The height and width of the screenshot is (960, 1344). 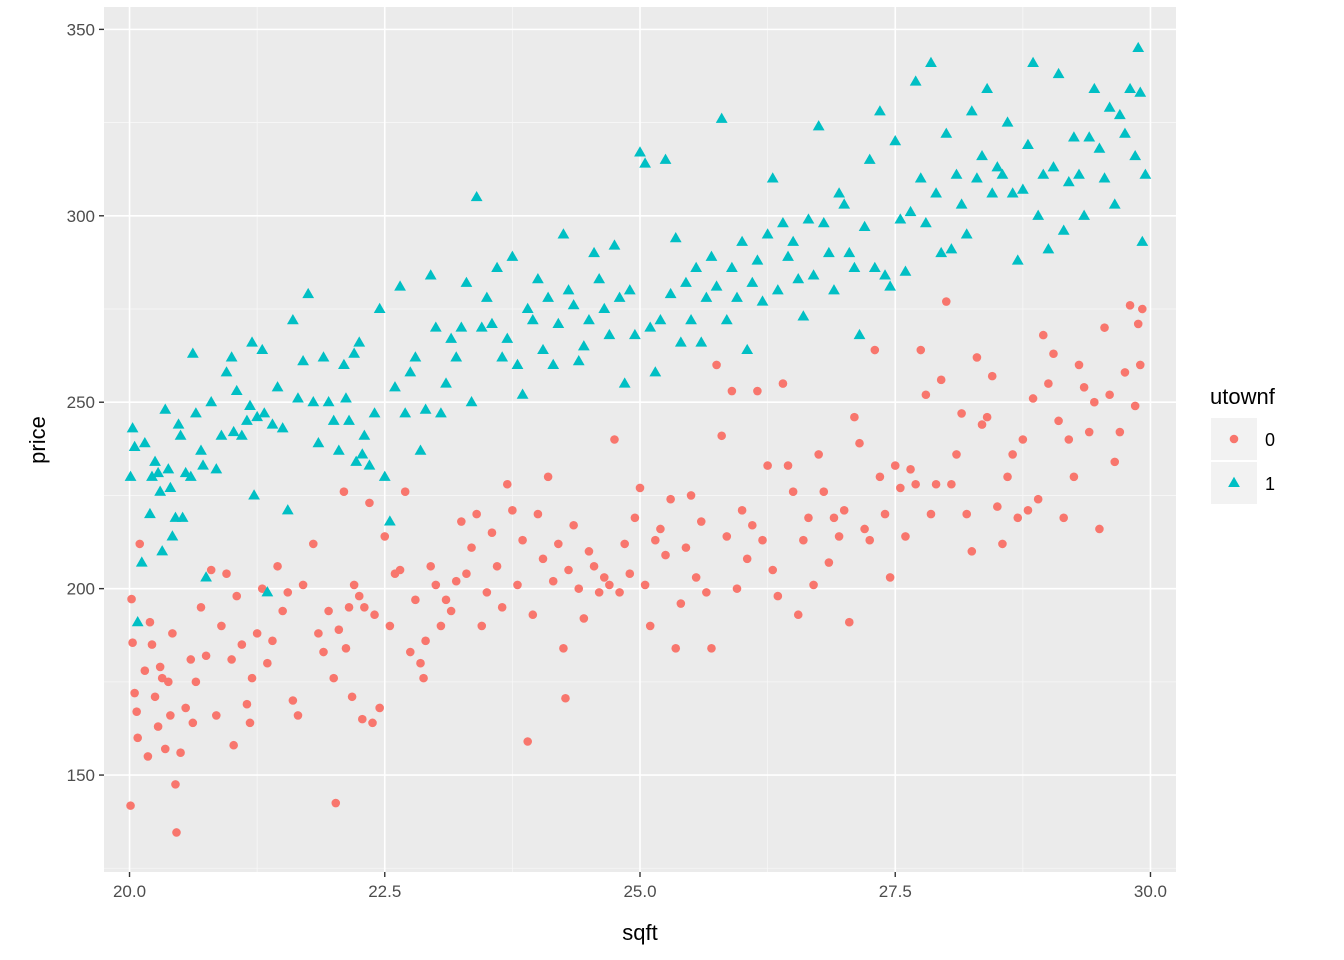 I want to click on legend-symbol-triangle, so click(x=1234, y=482).